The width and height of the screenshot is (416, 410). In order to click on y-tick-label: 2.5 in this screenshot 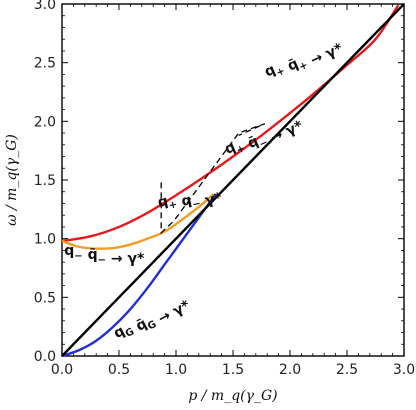, I will do `click(45, 64)`.